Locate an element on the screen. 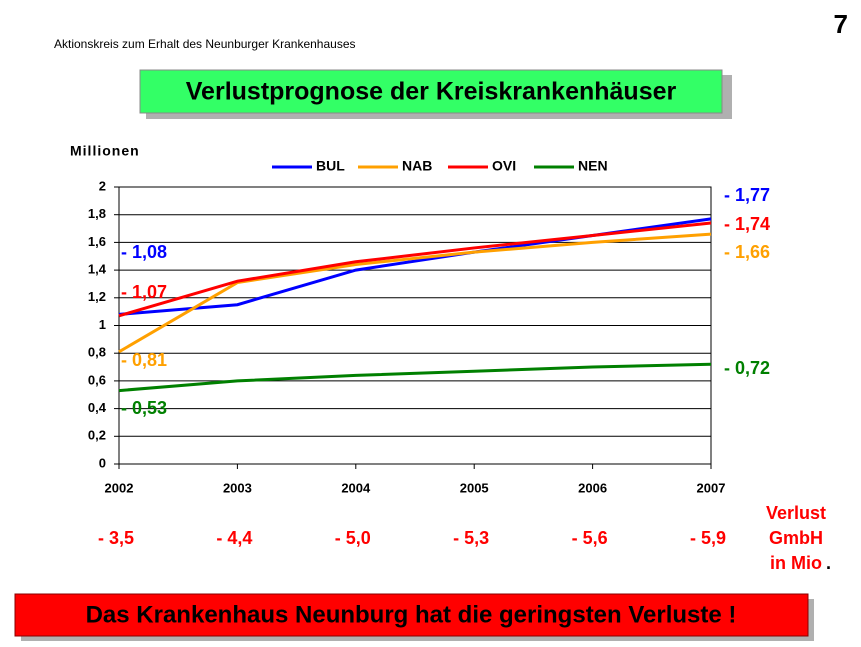 Image resolution: width=861 pixels, height=647 pixels. loss-label: - 5,3 is located at coordinates (471, 538).